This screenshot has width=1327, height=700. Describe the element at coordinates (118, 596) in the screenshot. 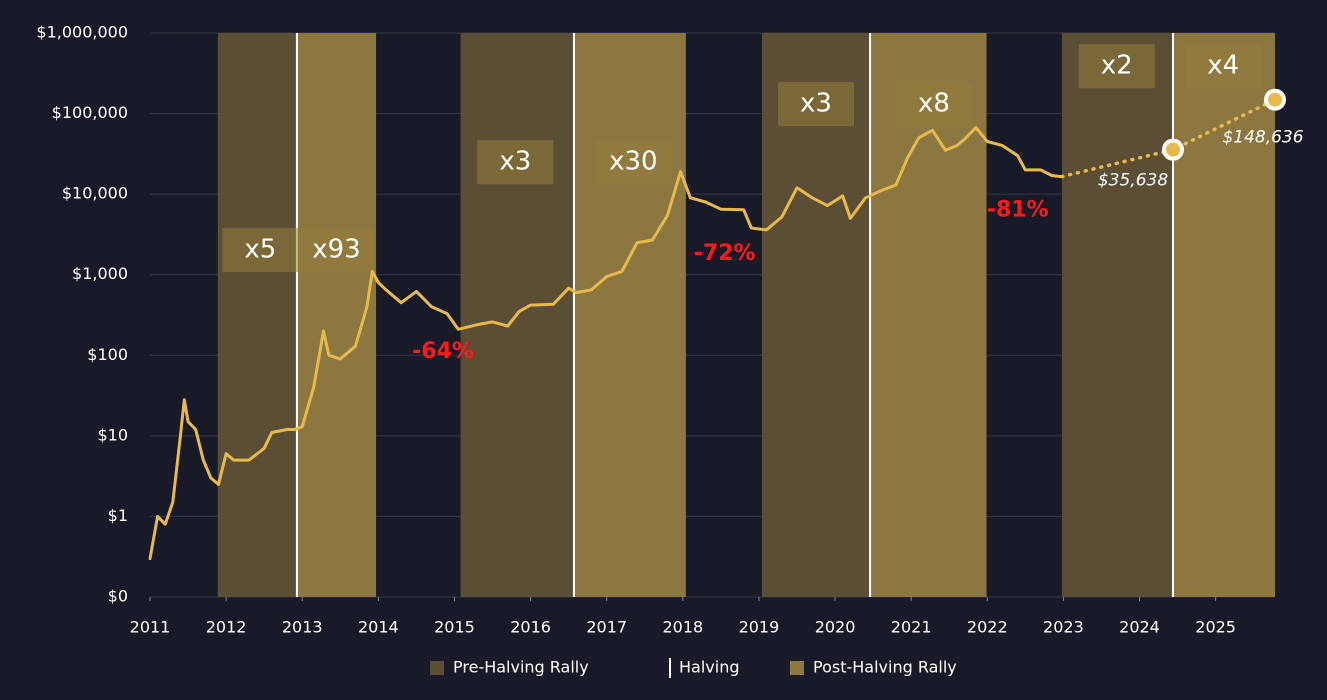

I see `y-tick-label: $0` at that location.